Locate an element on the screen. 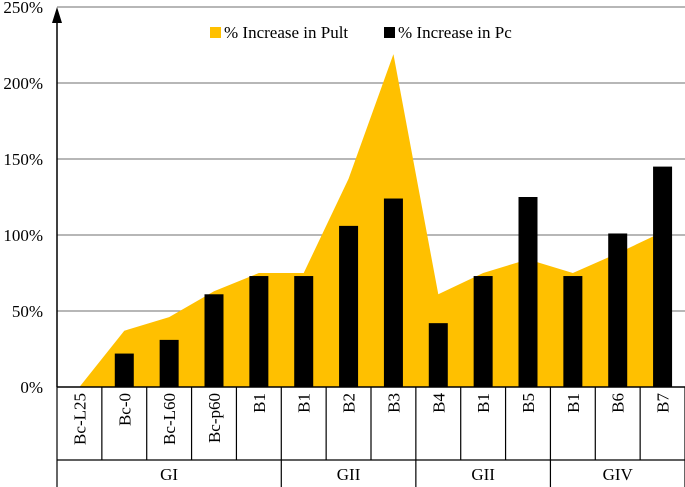 This screenshot has width=685, height=487. x-category-label: B6 is located at coordinates (618, 403).